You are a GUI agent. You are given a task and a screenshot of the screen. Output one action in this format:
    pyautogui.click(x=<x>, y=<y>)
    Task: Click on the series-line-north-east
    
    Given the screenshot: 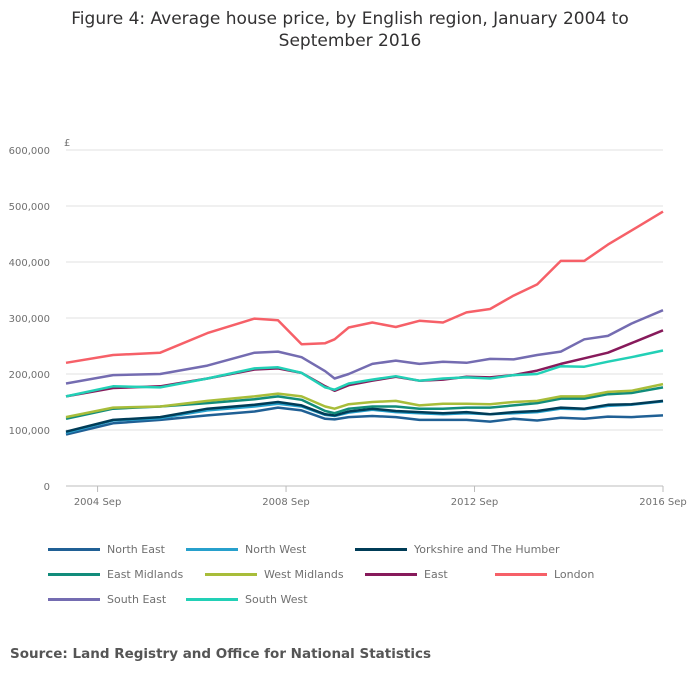 What is the action you would take?
    pyautogui.click(x=364, y=421)
    